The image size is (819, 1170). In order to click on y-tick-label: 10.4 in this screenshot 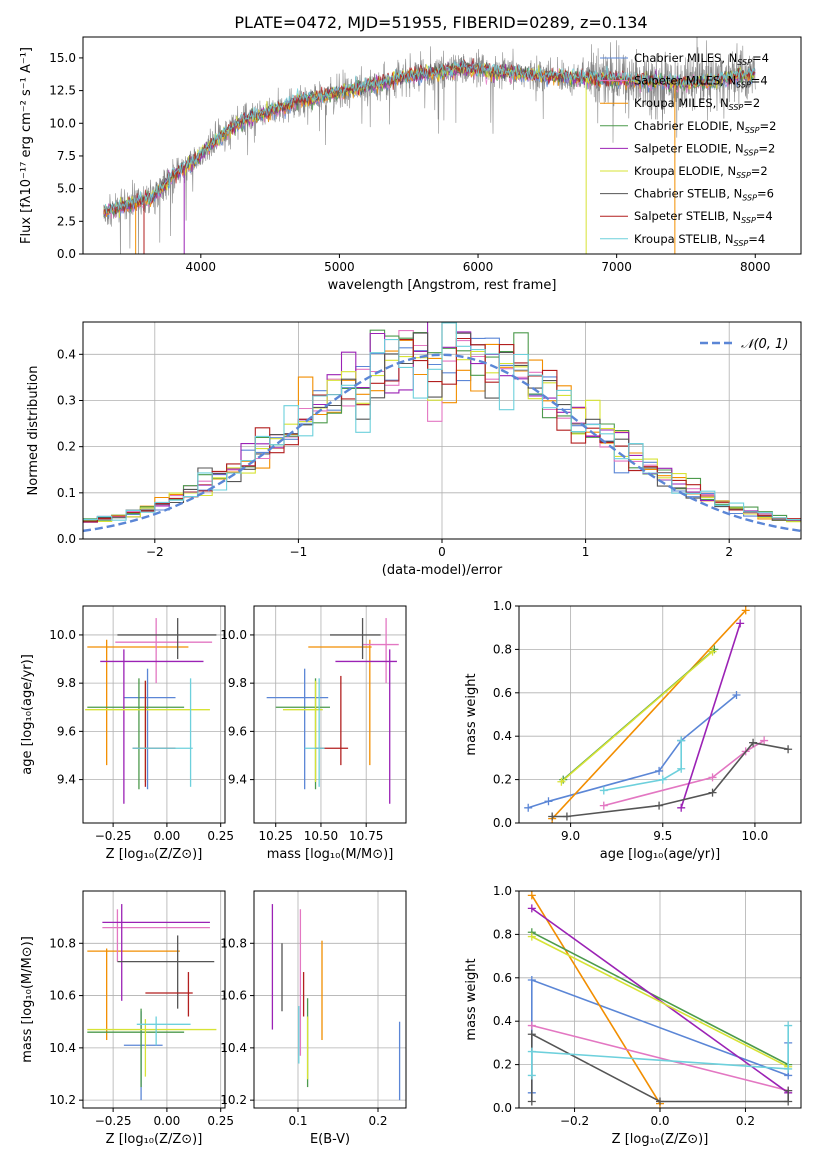, I will do `click(233, 1048)`.